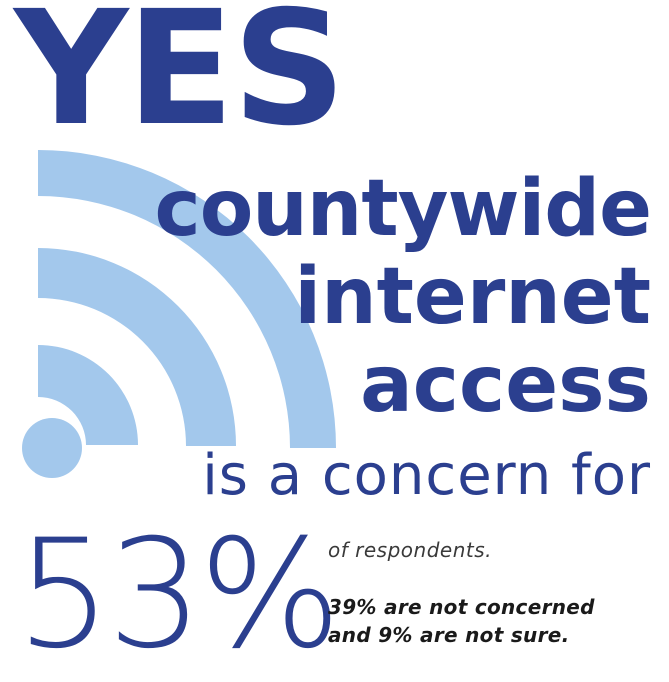 Image resolution: width=669 pixels, height=682 pixels. Describe the element at coordinates (426, 475) in the screenshot. I see `headline-concern: is a concern for` at that location.